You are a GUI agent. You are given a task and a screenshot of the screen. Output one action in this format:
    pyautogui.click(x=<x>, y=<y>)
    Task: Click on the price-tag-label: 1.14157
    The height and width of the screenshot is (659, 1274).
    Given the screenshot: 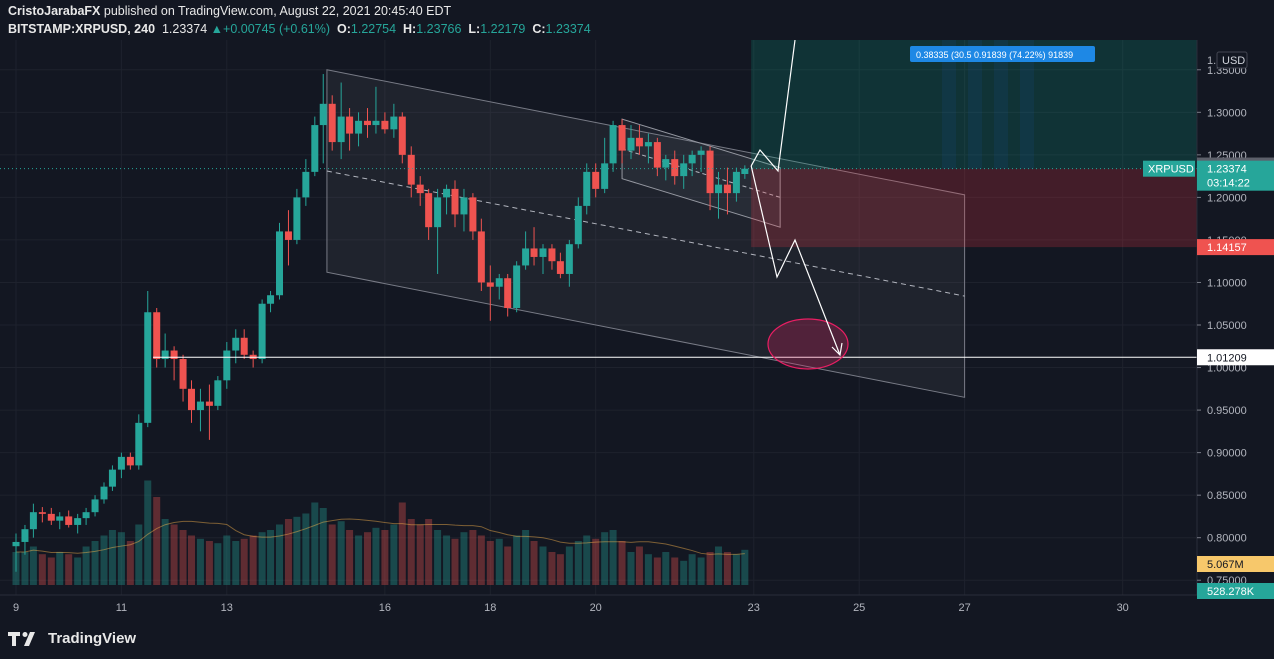 What is the action you would take?
    pyautogui.click(x=1227, y=248)
    